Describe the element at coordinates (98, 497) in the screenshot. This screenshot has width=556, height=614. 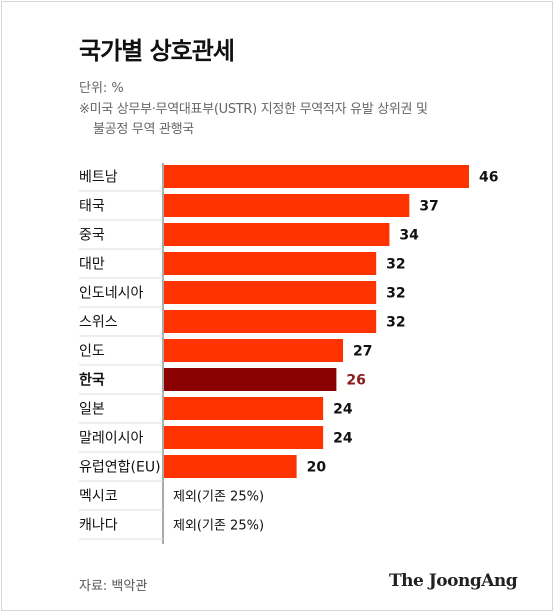
I see `category-label: 멕시코` at that location.